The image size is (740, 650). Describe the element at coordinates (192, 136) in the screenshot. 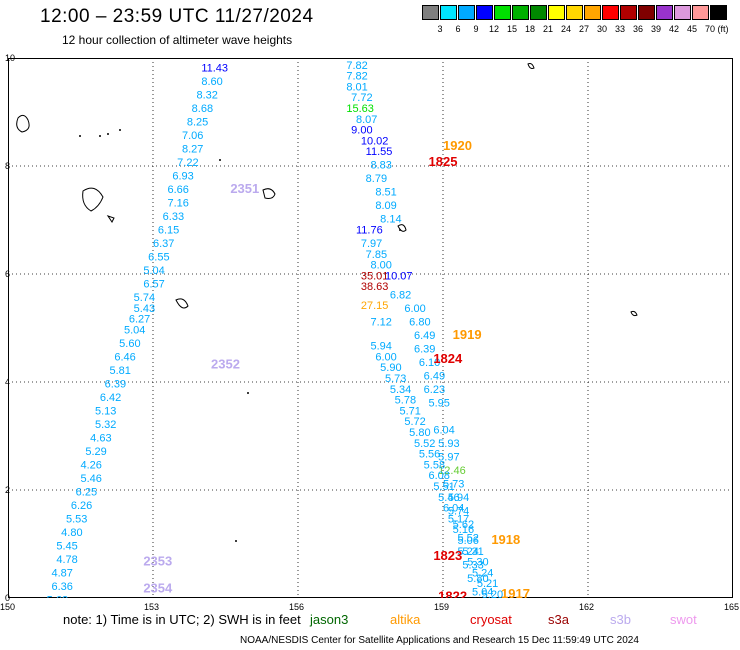

I see `wave-height-value: 7.06` at that location.